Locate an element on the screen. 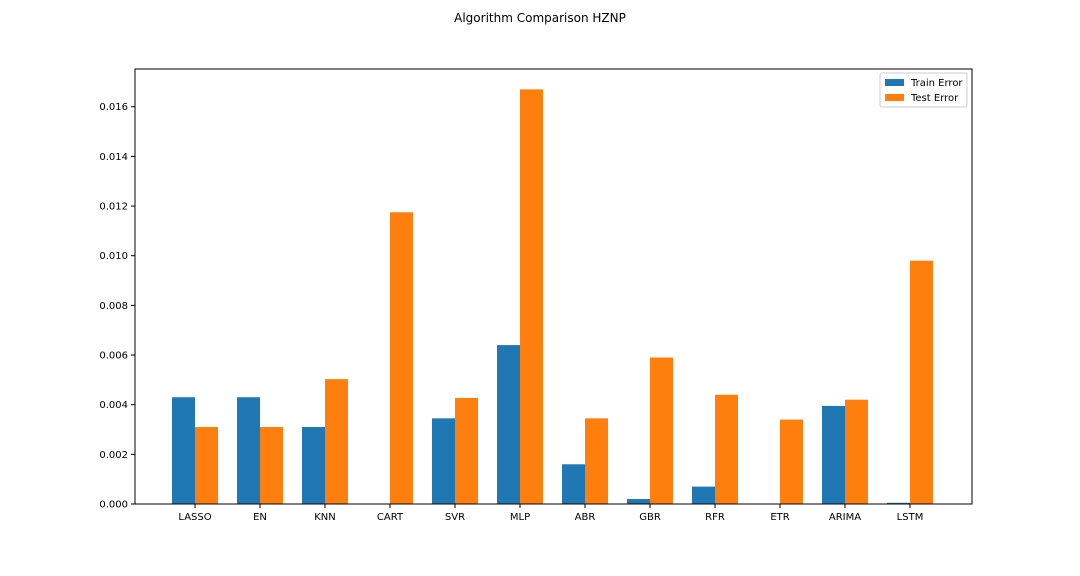 Image resolution: width=1080 pixels, height=576 pixels. bar-test-cart is located at coordinates (401, 358).